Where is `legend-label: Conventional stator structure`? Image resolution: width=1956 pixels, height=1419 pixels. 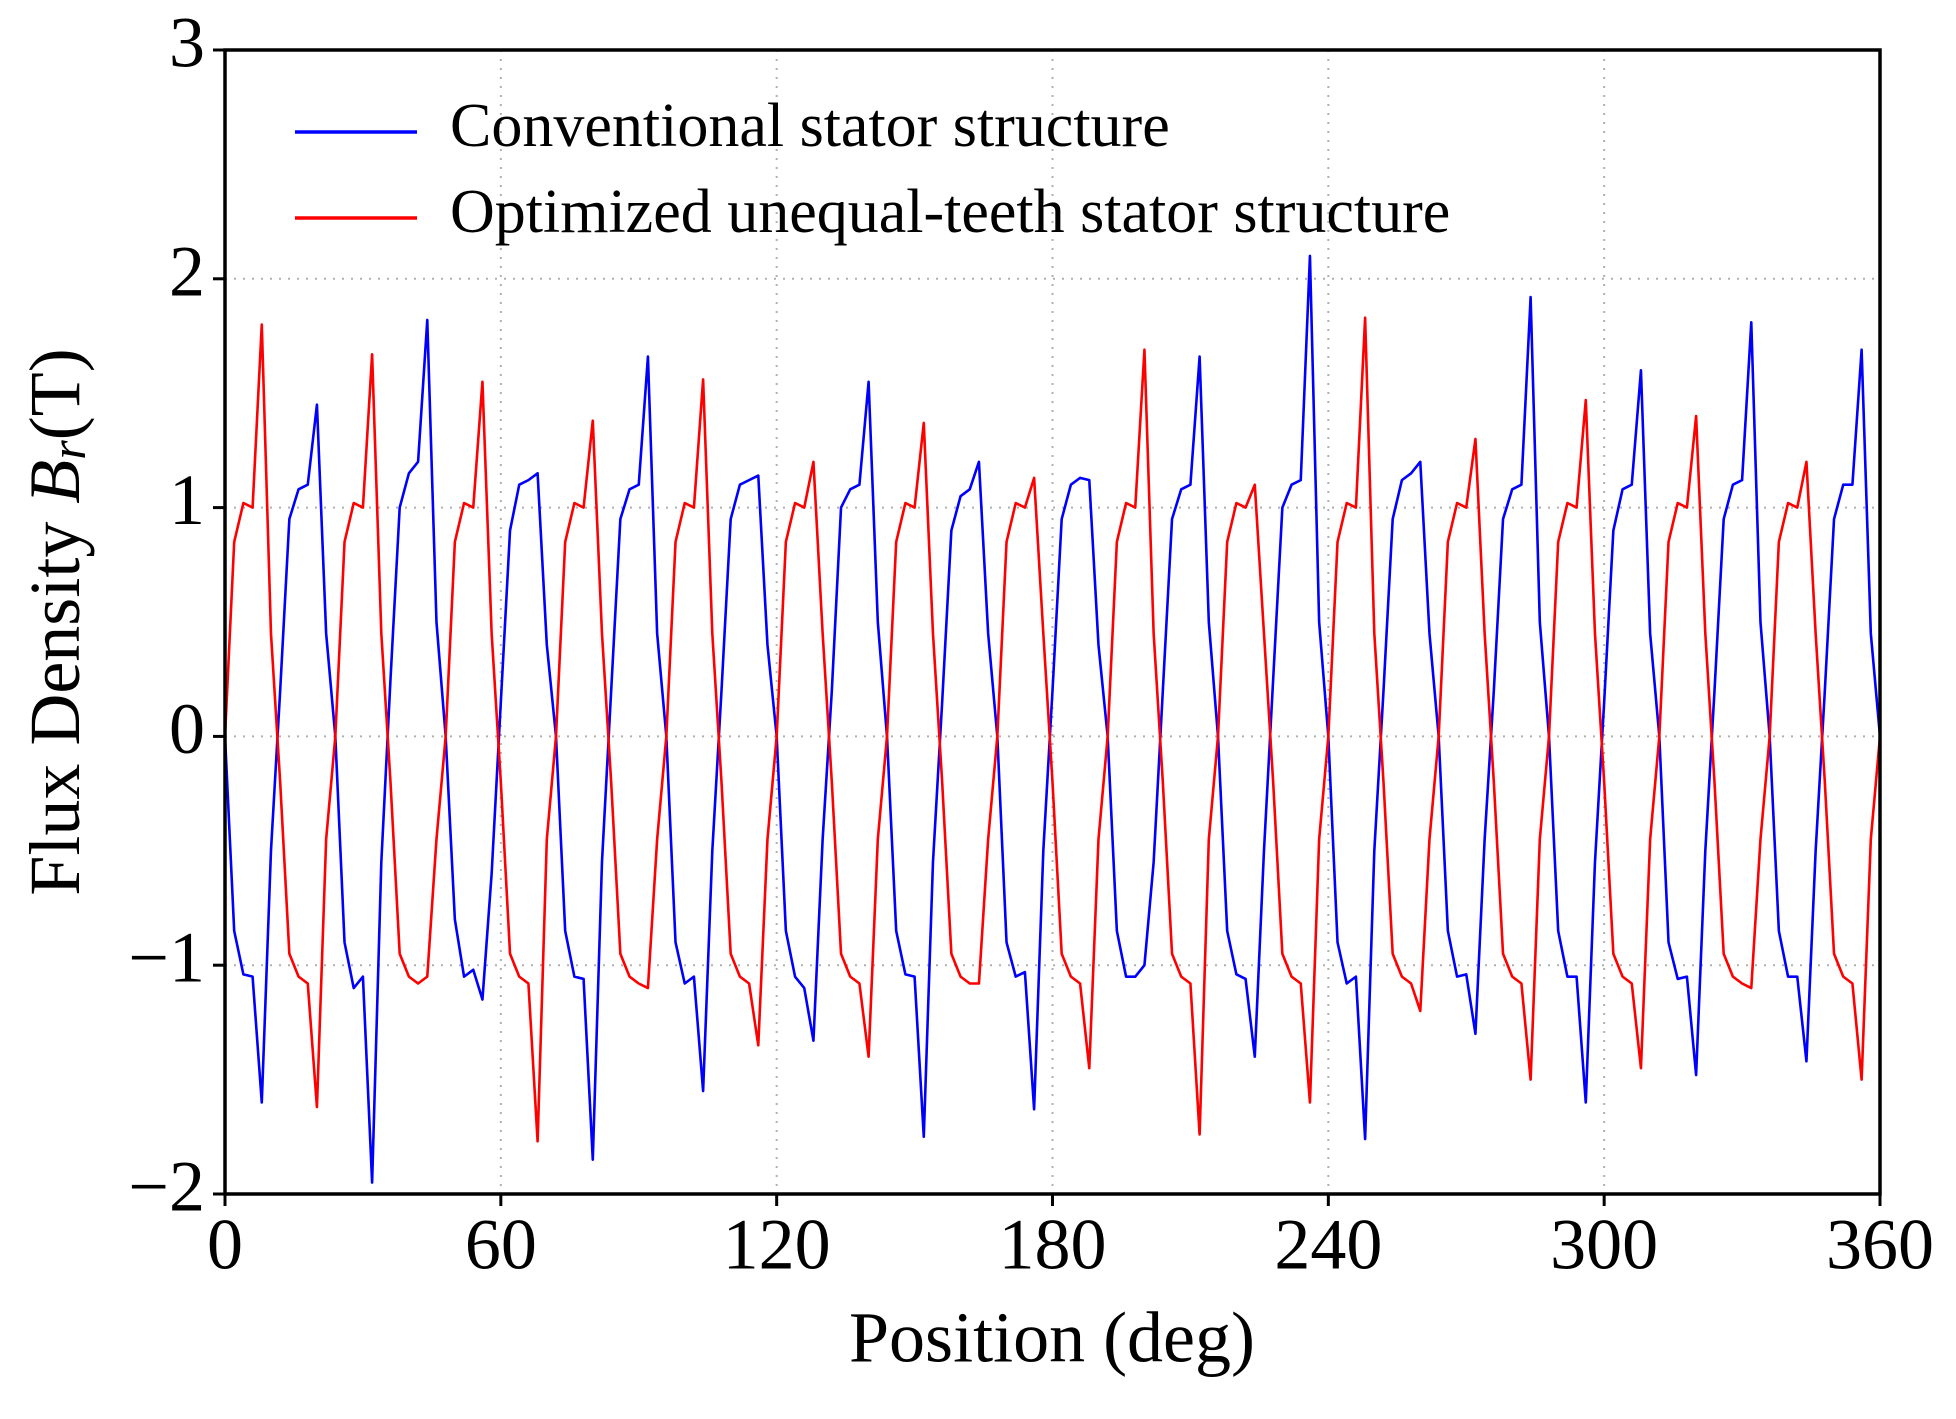 legend-label: Conventional stator structure is located at coordinates (810, 126).